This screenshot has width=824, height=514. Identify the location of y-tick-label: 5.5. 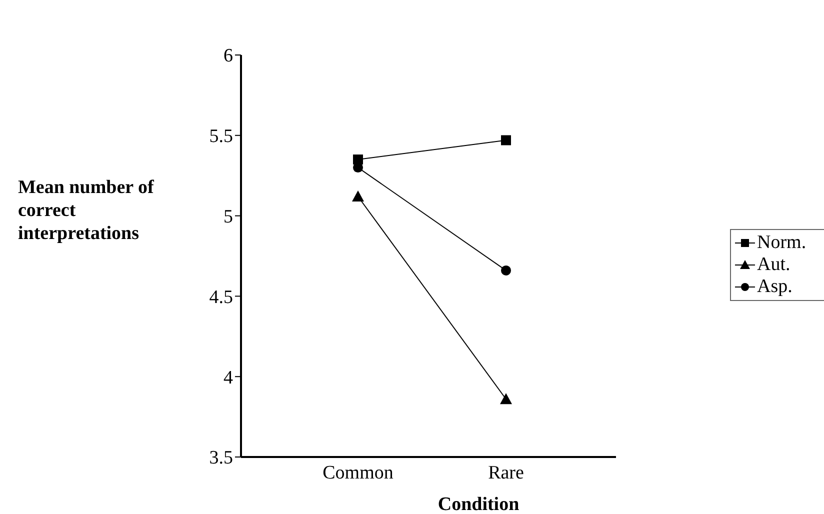
(221, 137).